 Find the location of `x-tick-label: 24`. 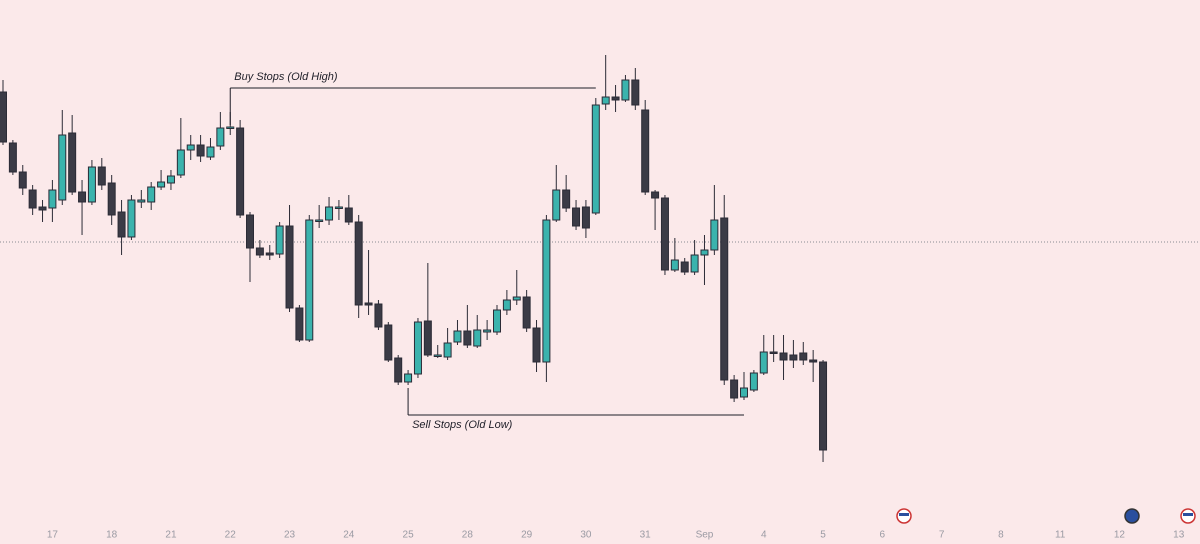

x-tick-label: 24 is located at coordinates (349, 535).